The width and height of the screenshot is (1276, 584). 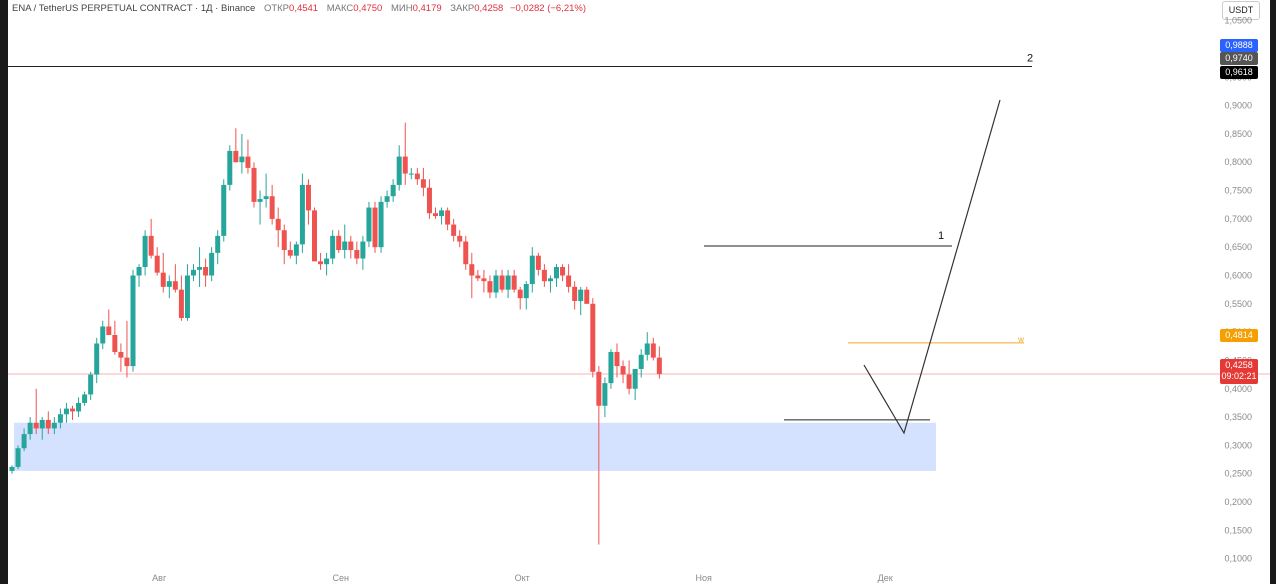 I want to click on screen-border-left, so click(x=4, y=292).